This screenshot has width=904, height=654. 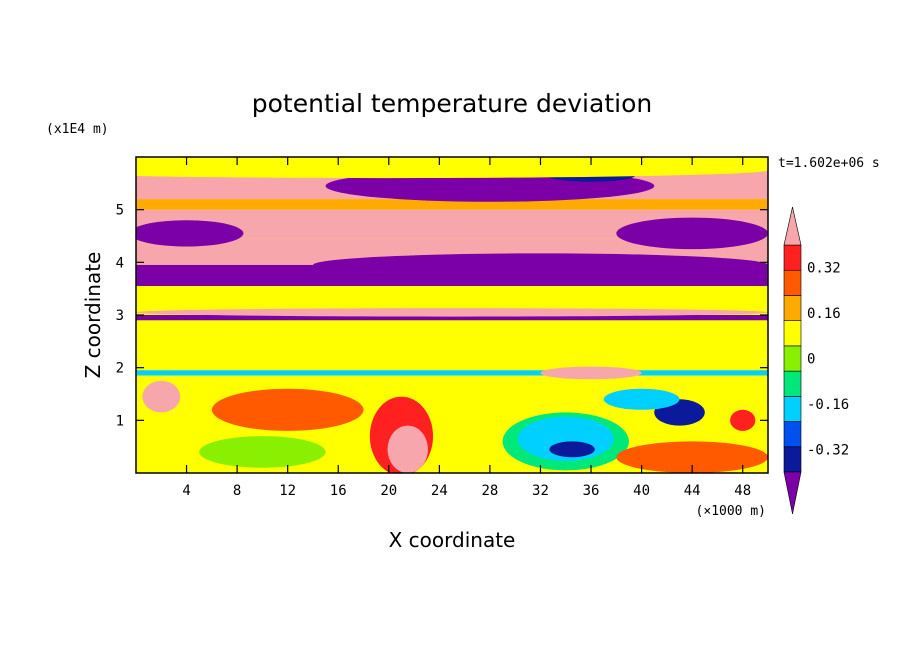 What do you see at coordinates (489, 491) in the screenshot?
I see `x-tick-label-28: 28` at bounding box center [489, 491].